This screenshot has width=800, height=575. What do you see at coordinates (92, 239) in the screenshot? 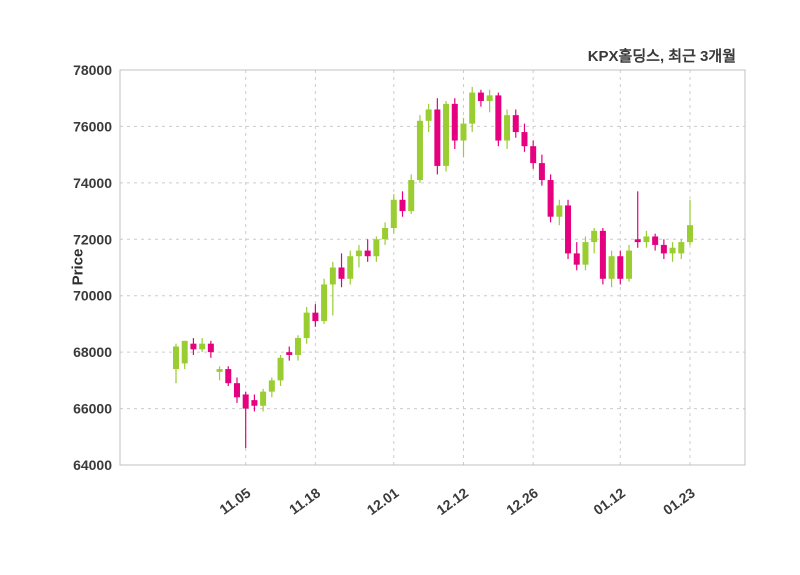
I see `y-tick-label: 72000` at bounding box center [92, 239].